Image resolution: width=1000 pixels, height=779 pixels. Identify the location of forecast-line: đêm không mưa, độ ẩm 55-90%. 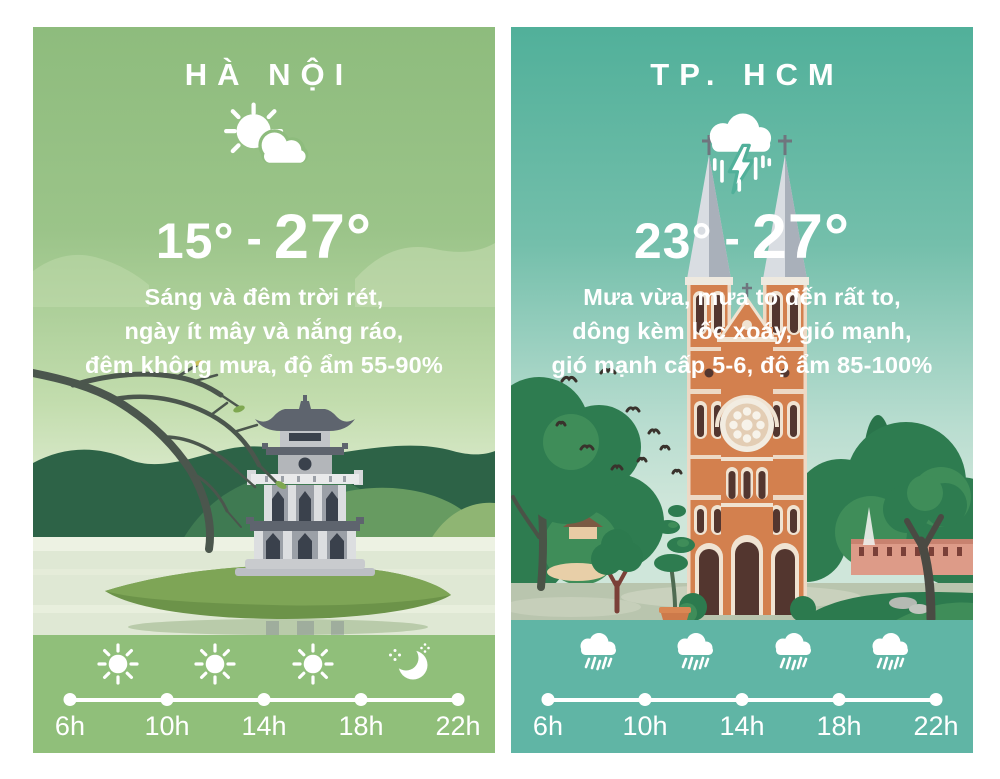
(264, 365).